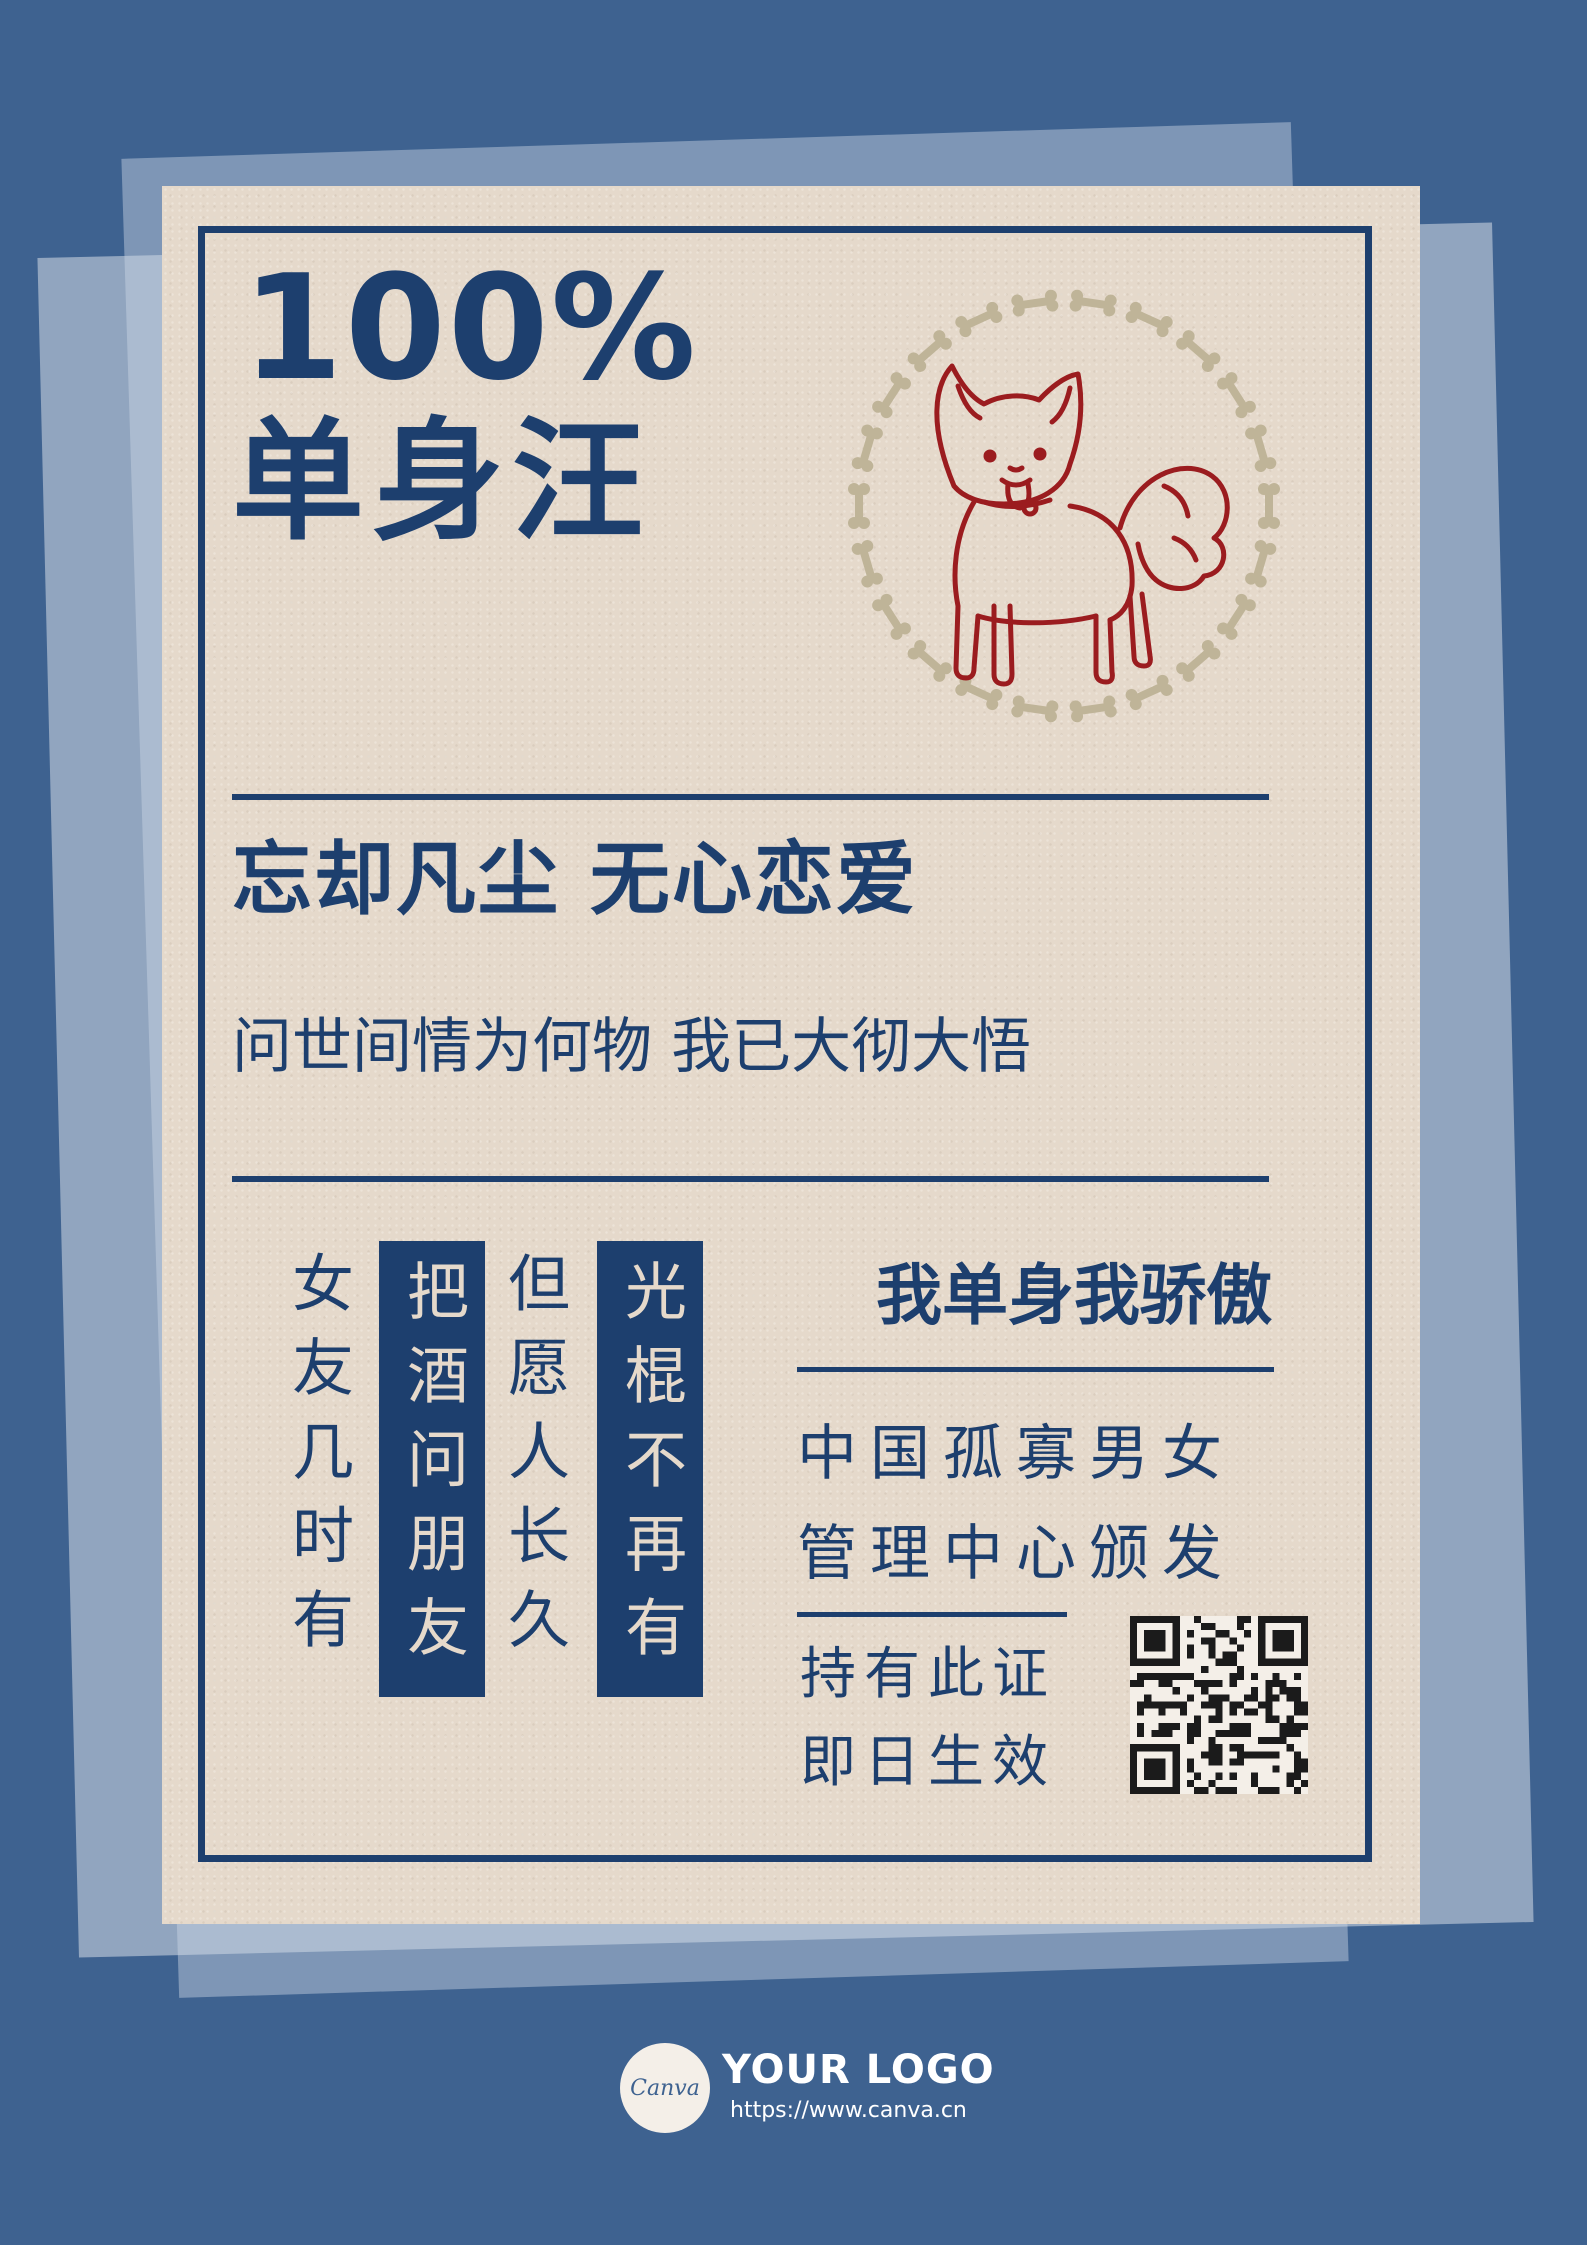 Image resolution: width=1587 pixels, height=2245 pixels. I want to click on headline-percent: 100%, so click(470, 328).